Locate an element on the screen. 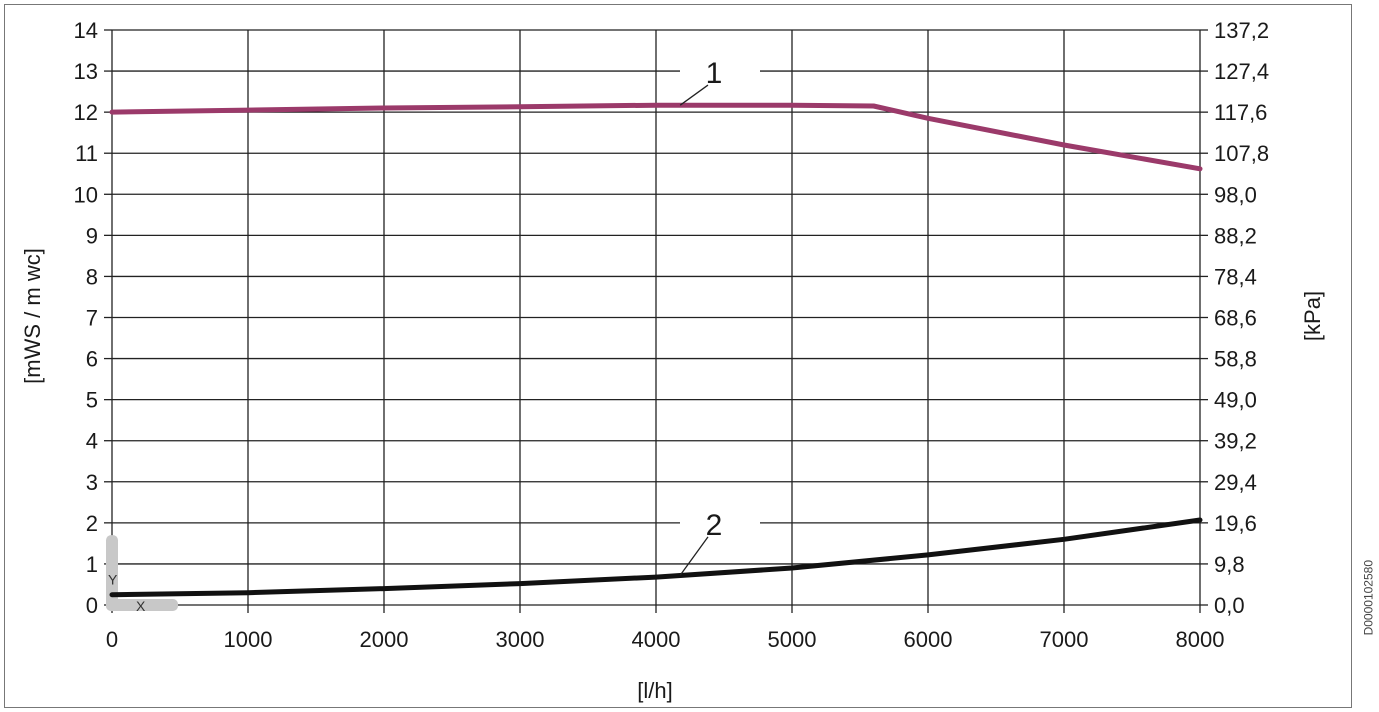 This screenshot has height=712, width=1379. tick-label-left: 7 is located at coordinates (92, 318).